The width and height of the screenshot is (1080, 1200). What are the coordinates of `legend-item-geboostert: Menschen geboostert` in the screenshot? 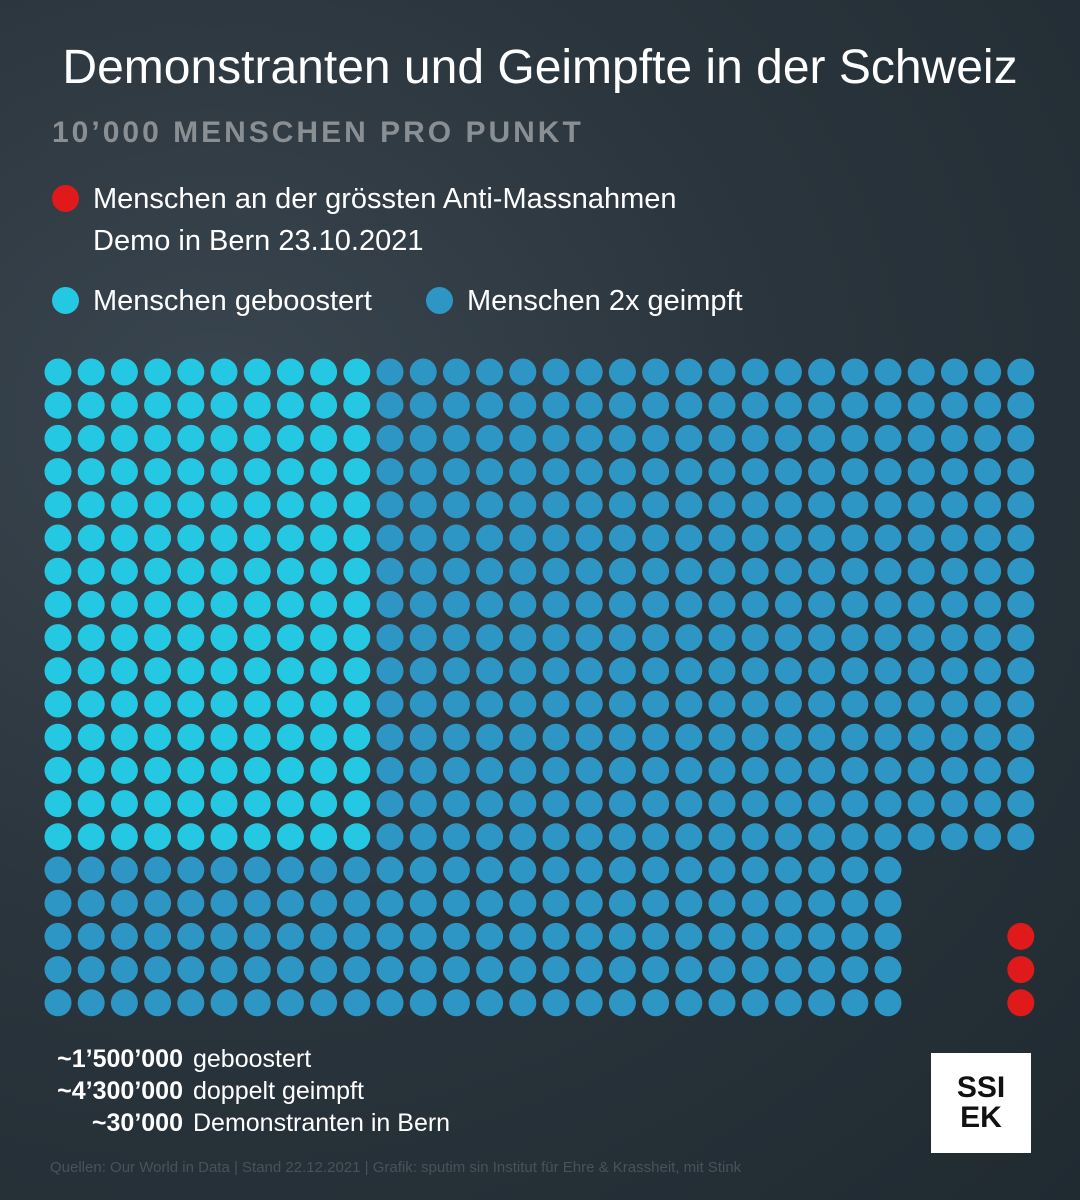 It's located at (212, 301).